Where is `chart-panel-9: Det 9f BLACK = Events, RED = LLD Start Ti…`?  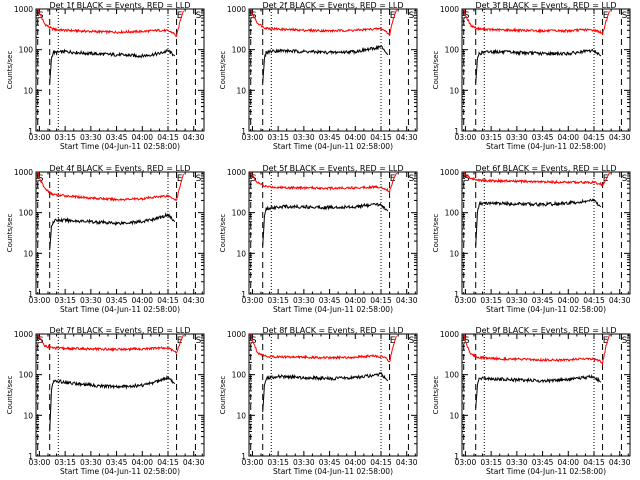
chart-panel-9: Det 9f BLACK = Events, RED = LLD Start Ti… is located at coordinates (531, 401).